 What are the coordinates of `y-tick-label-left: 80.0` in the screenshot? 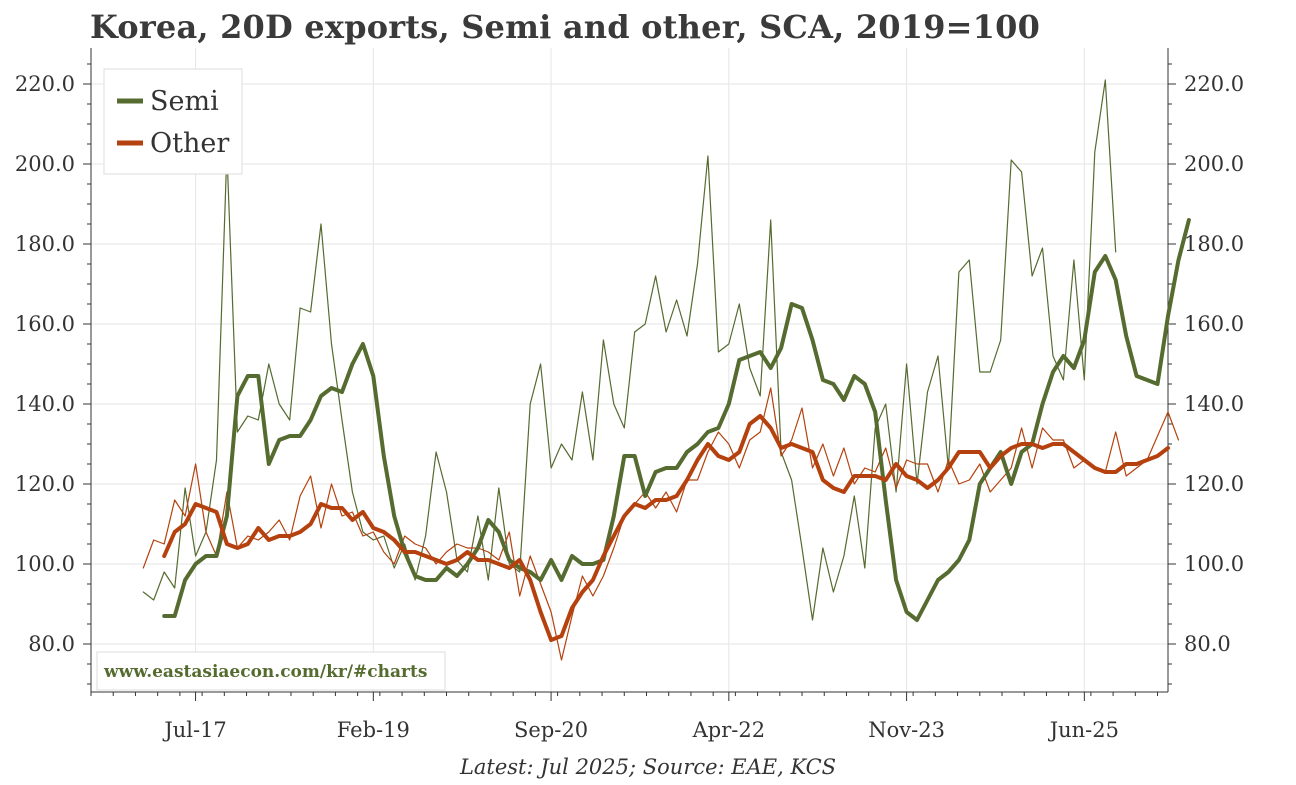 It's located at (51, 644).